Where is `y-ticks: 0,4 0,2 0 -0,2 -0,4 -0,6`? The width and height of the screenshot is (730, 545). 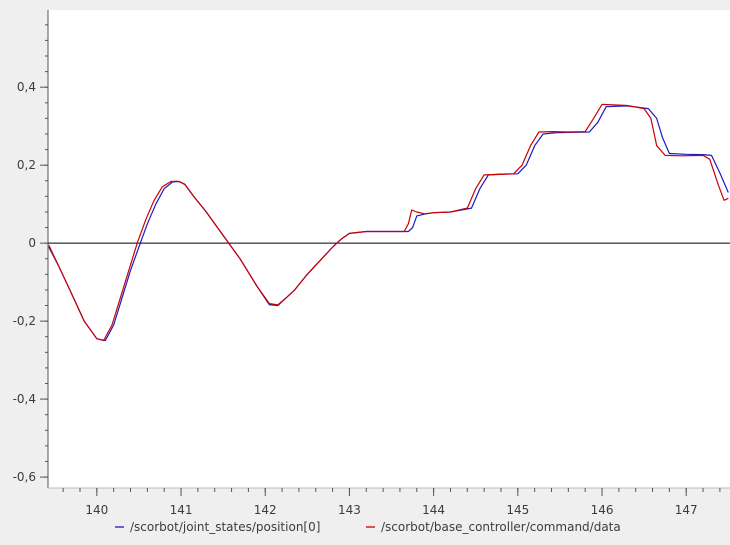
y-ticks: 0,4 0,2 0 -0,2 -0,4 -0,6 is located at coordinates (30, 282).